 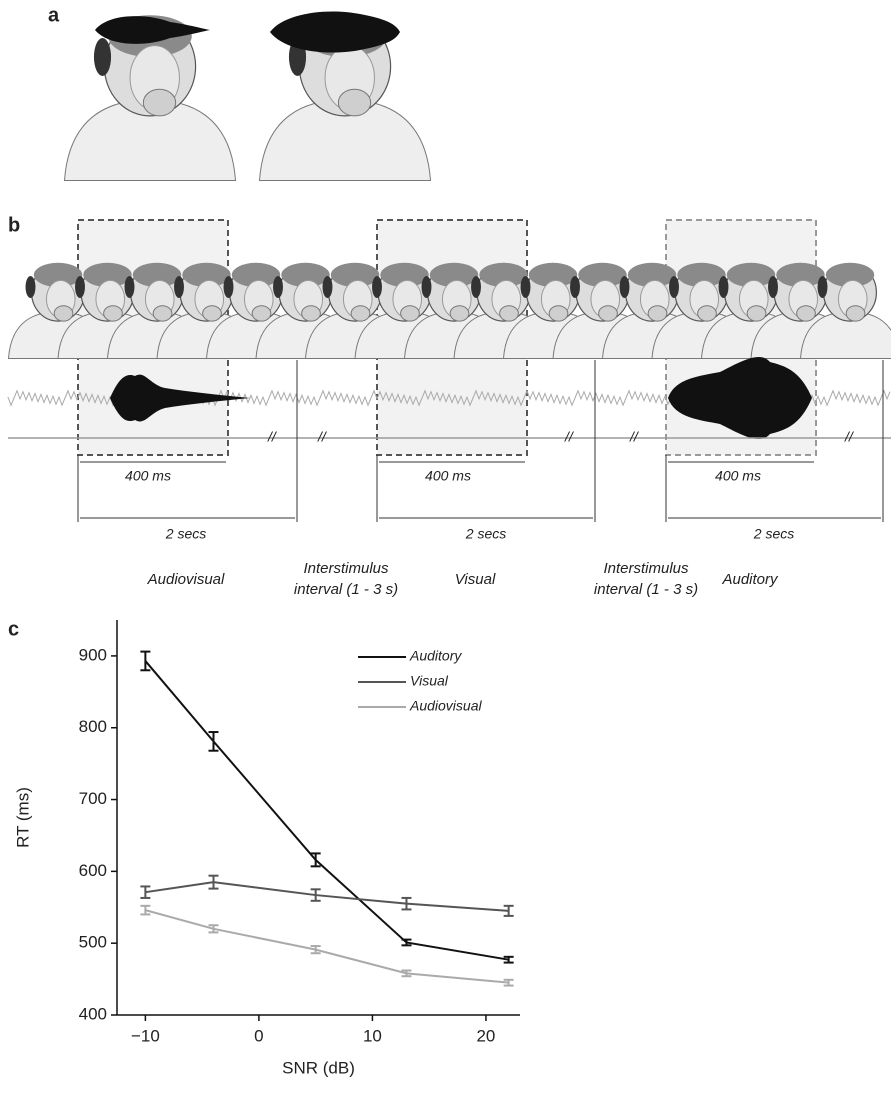 I want to click on y-tick-label: 500, so click(x=93, y=942).